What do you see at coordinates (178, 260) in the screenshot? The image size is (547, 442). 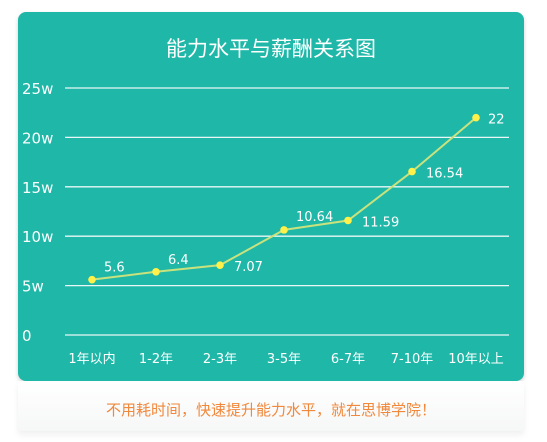 I see `data-label: 6.4` at bounding box center [178, 260].